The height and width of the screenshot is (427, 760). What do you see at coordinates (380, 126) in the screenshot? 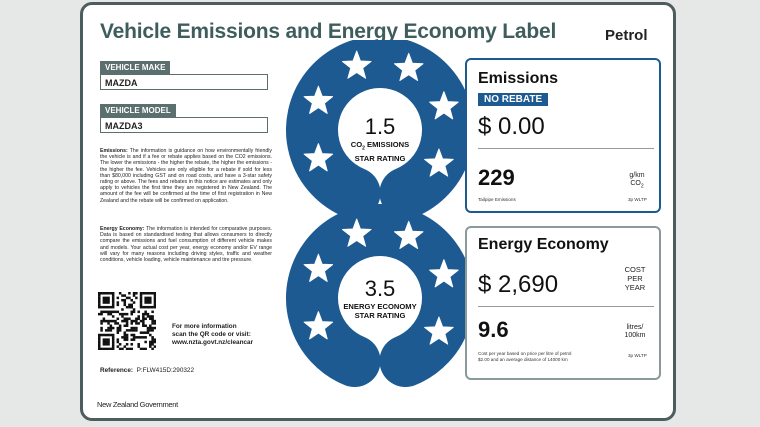
I see `rating-value: 1.5` at bounding box center [380, 126].